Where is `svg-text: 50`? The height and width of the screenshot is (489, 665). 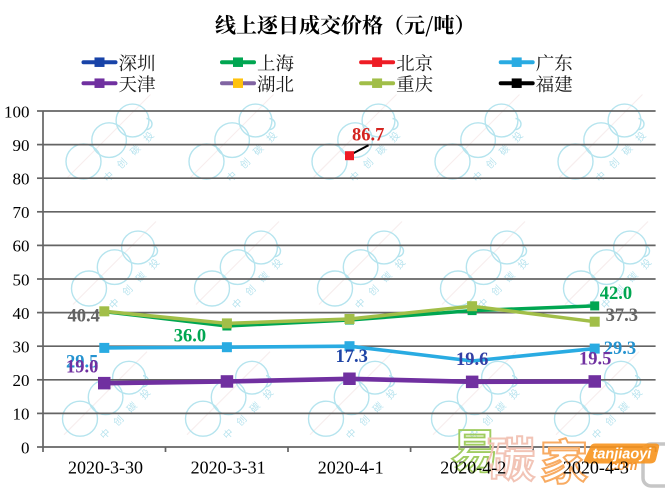
svg-text: 50 is located at coordinates (21, 279).